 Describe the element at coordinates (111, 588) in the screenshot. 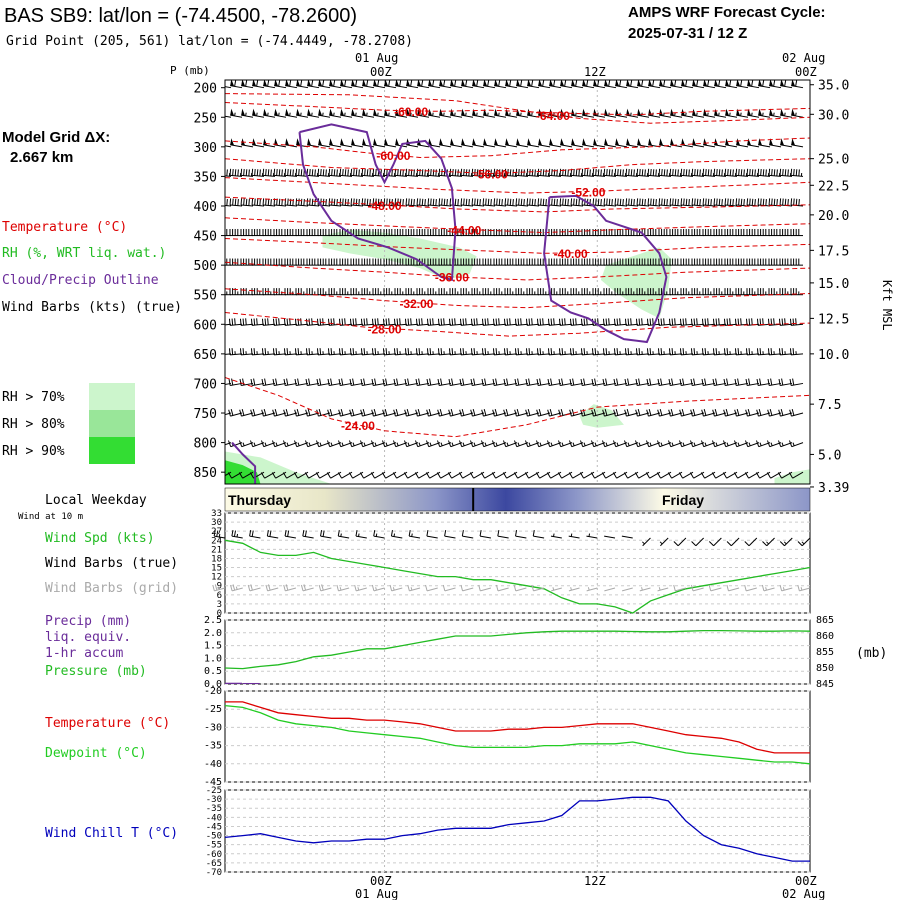

I see `wind-barbs-grid-label: Wind Barbs (grid)` at that location.